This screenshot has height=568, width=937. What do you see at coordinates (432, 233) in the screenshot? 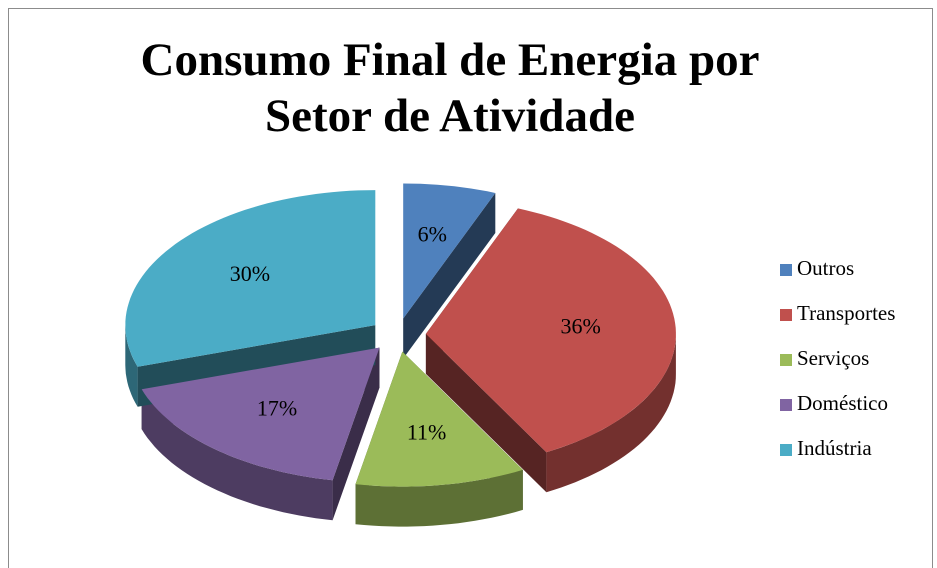
I see `data-label: 6%` at bounding box center [432, 233].